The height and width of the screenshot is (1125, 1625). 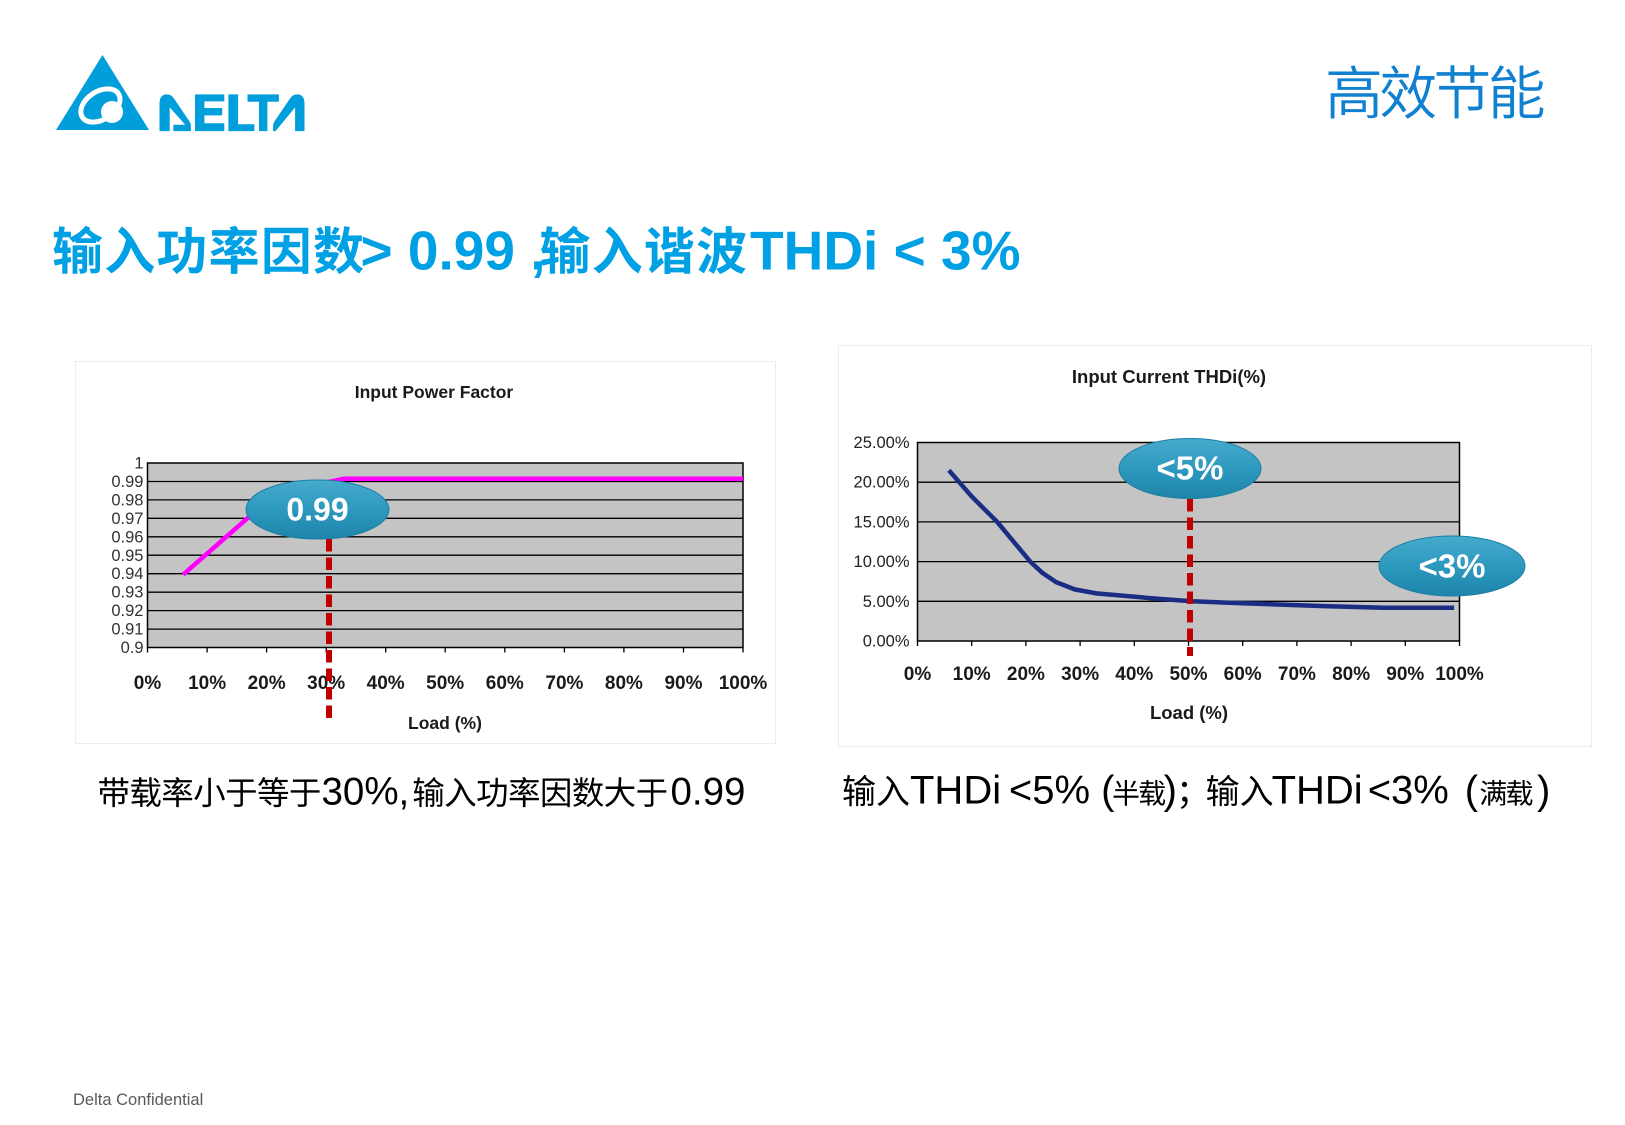 I want to click on svg-text: 0.97, so click(x=127, y=519).